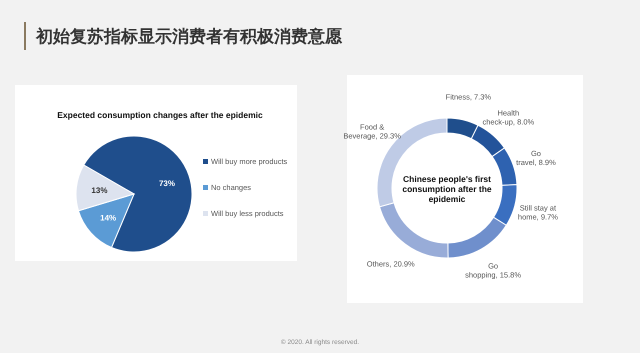  I want to click on data-label: 14%, so click(108, 217).